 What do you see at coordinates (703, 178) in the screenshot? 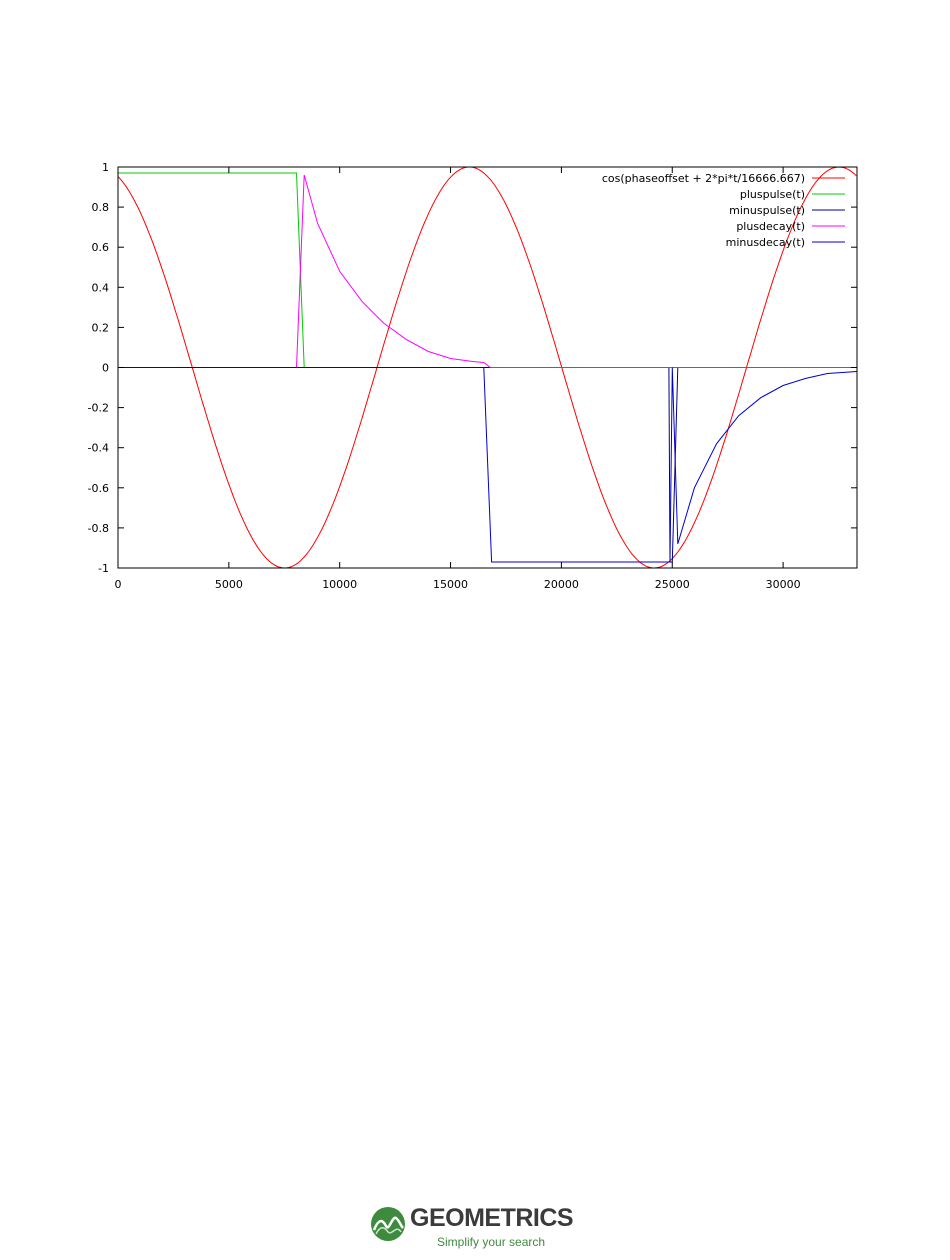
I see `legend-label: cos(phaseoffset + 2*pi*t/16666.667)` at bounding box center [703, 178].